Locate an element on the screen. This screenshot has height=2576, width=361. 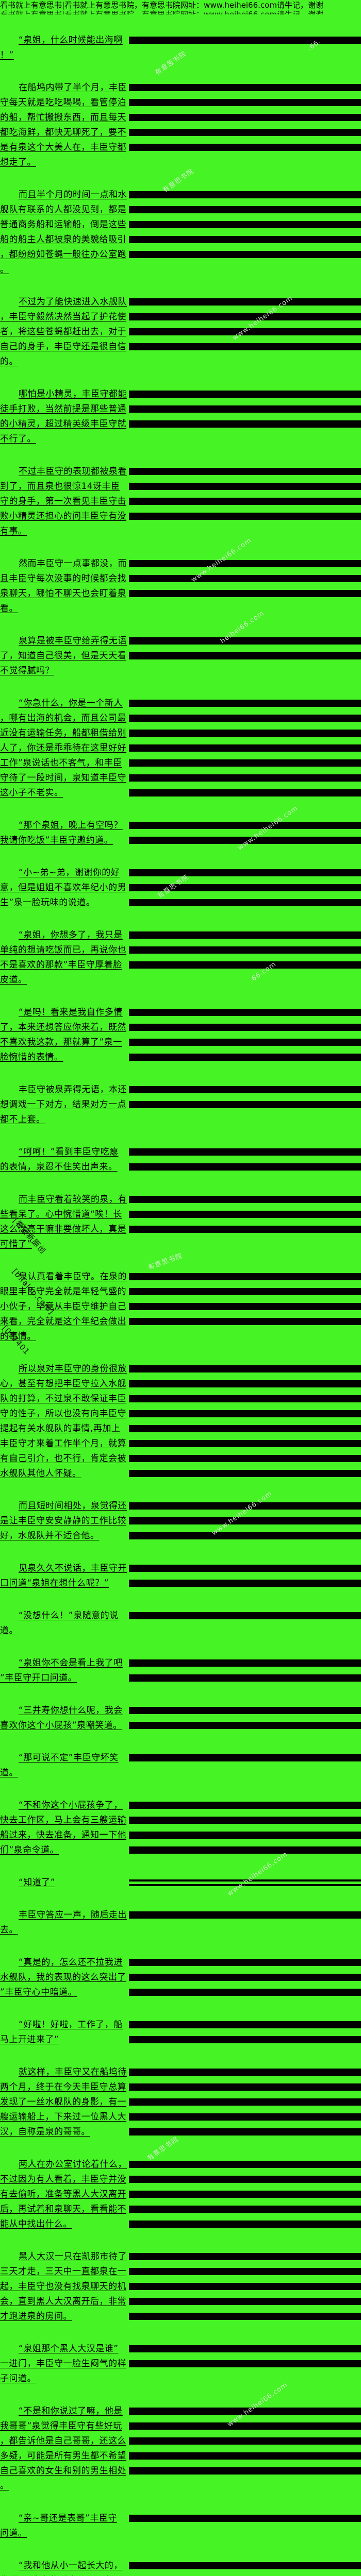
novel-text-line: 起，丰臣守也没有找泉聊天的机 is located at coordinates (63, 2286).